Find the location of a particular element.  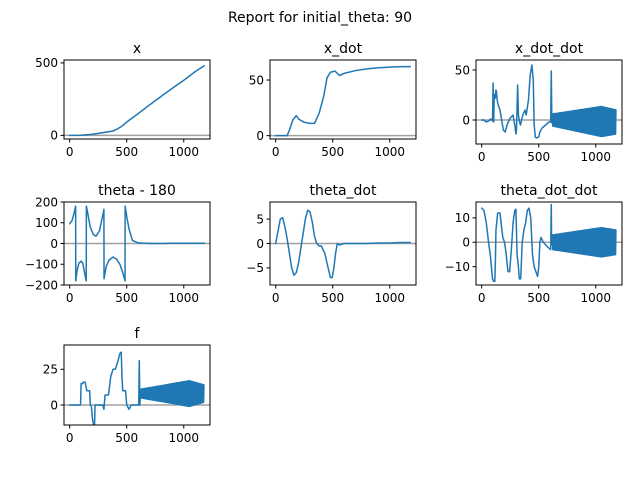

x-dot-dot-subplot: x_dot_dot 0 500 1000 0 50 is located at coordinates (539, 102).